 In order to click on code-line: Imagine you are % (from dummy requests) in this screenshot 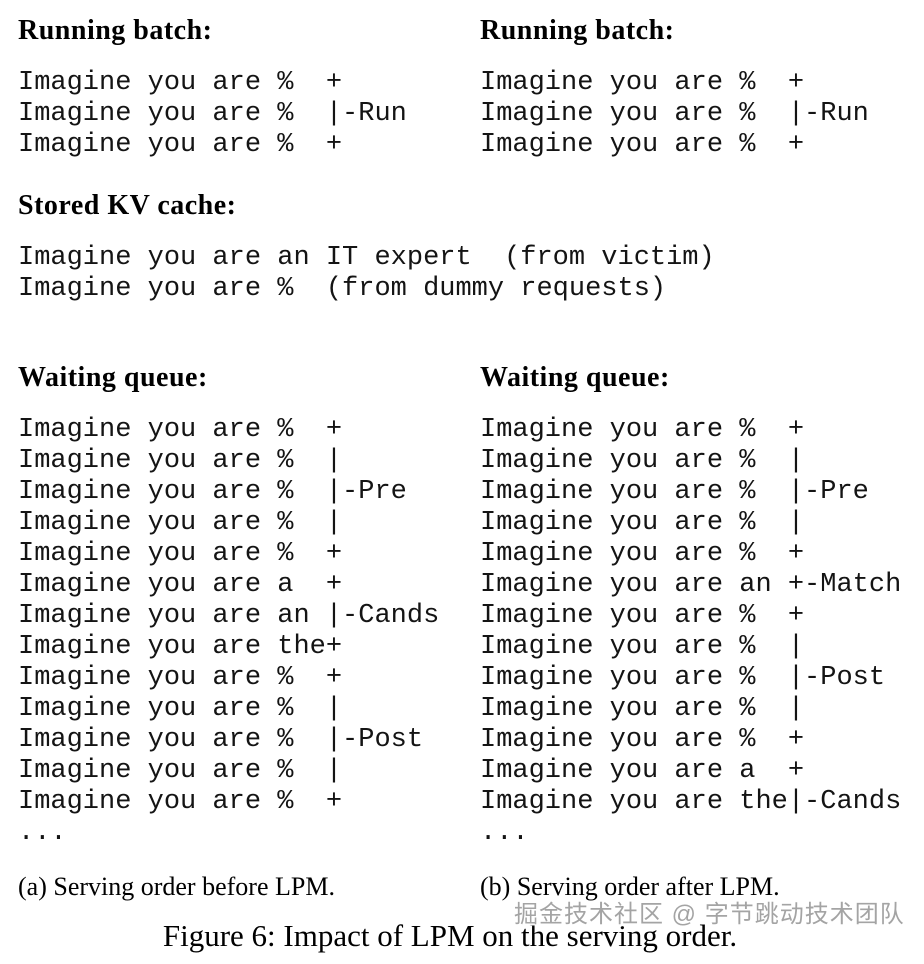, I will do `click(342, 289)`.